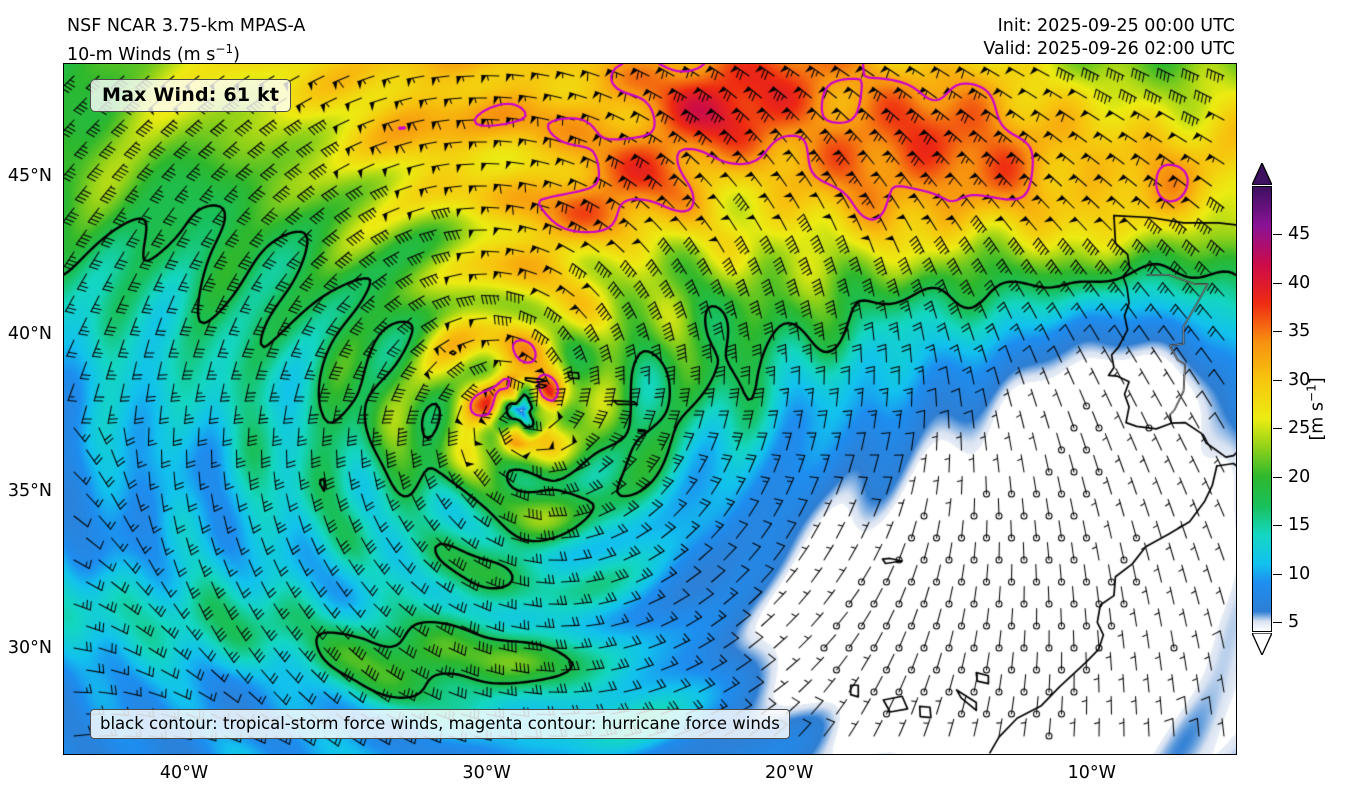 The image size is (1353, 802). What do you see at coordinates (1281, 409) in the screenshot?
I see `colorbar: 5 10 15 20 25 30 35 40 45` at bounding box center [1281, 409].